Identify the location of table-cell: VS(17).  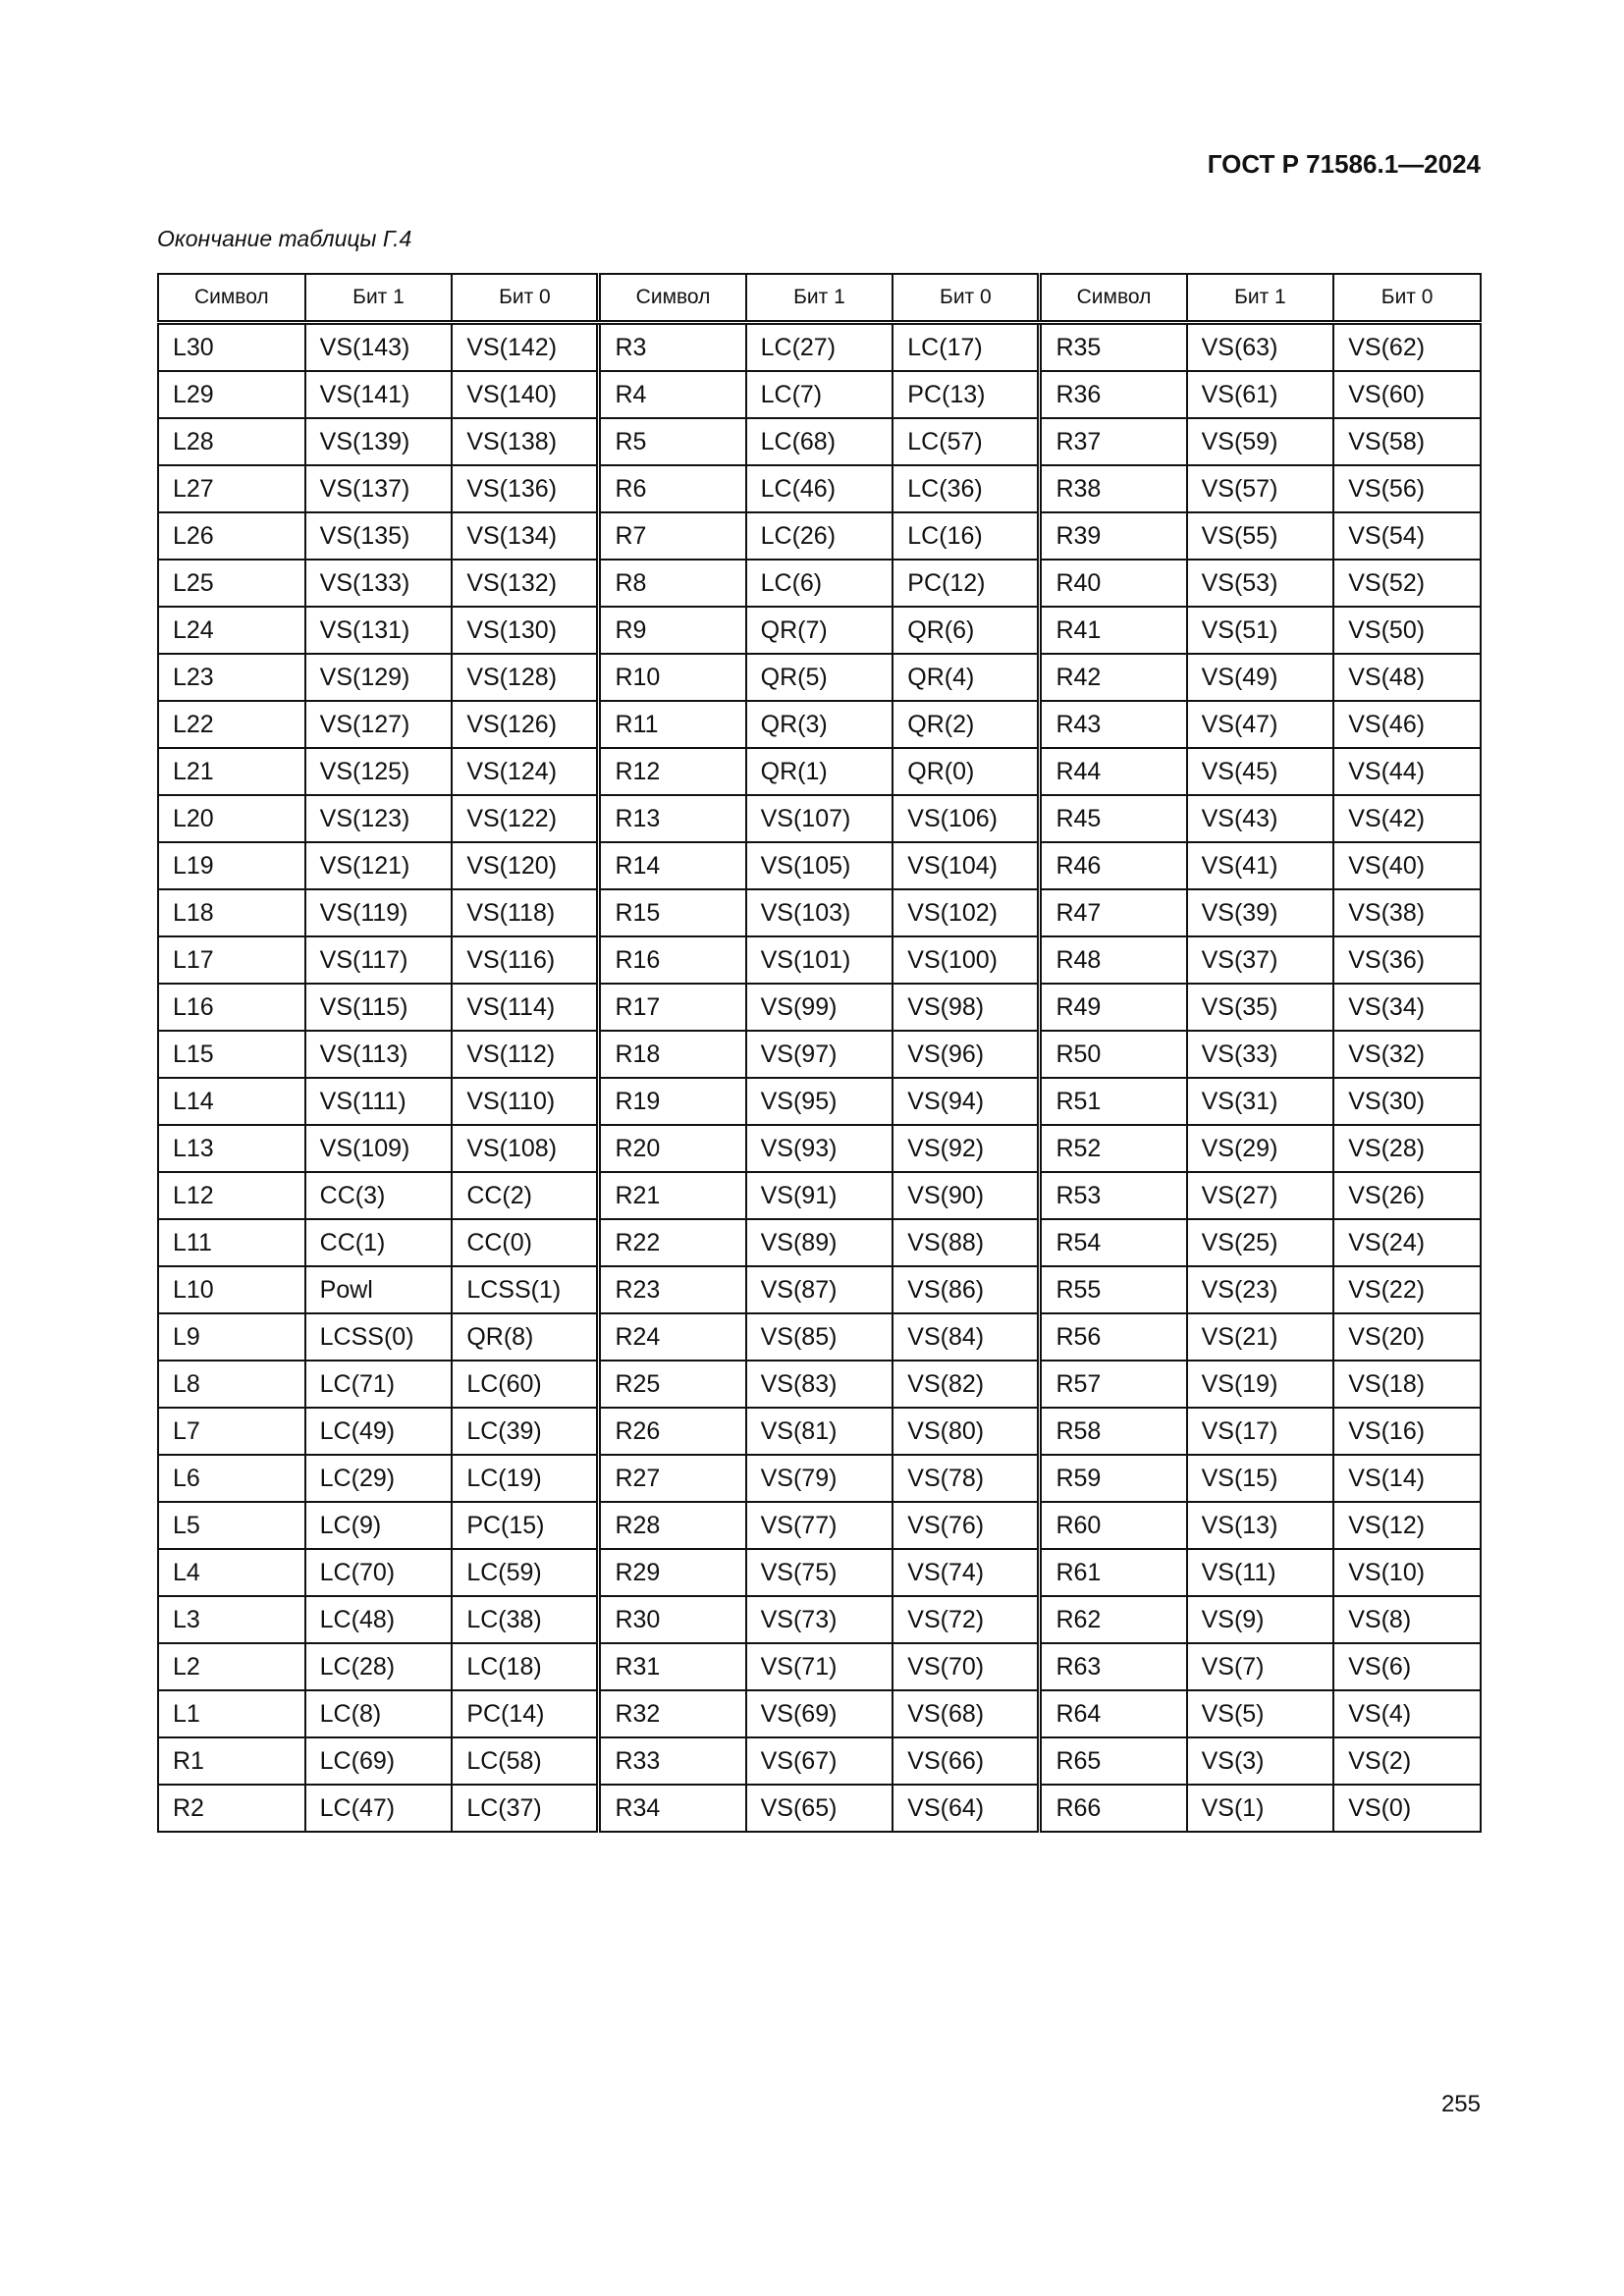
(1260, 1431).